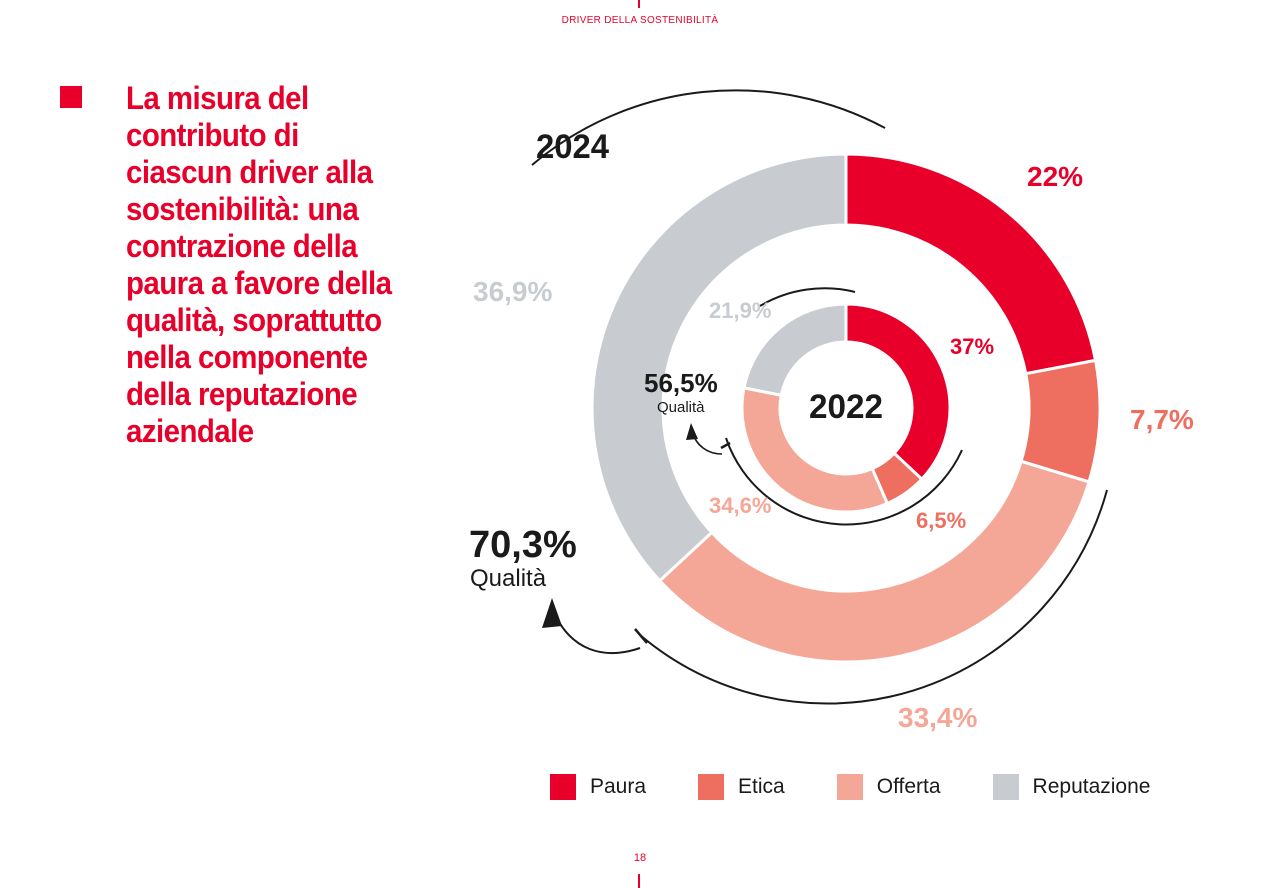  Describe the element at coordinates (807, 297) in the screenshot. I see `year-2022-bracket` at that location.